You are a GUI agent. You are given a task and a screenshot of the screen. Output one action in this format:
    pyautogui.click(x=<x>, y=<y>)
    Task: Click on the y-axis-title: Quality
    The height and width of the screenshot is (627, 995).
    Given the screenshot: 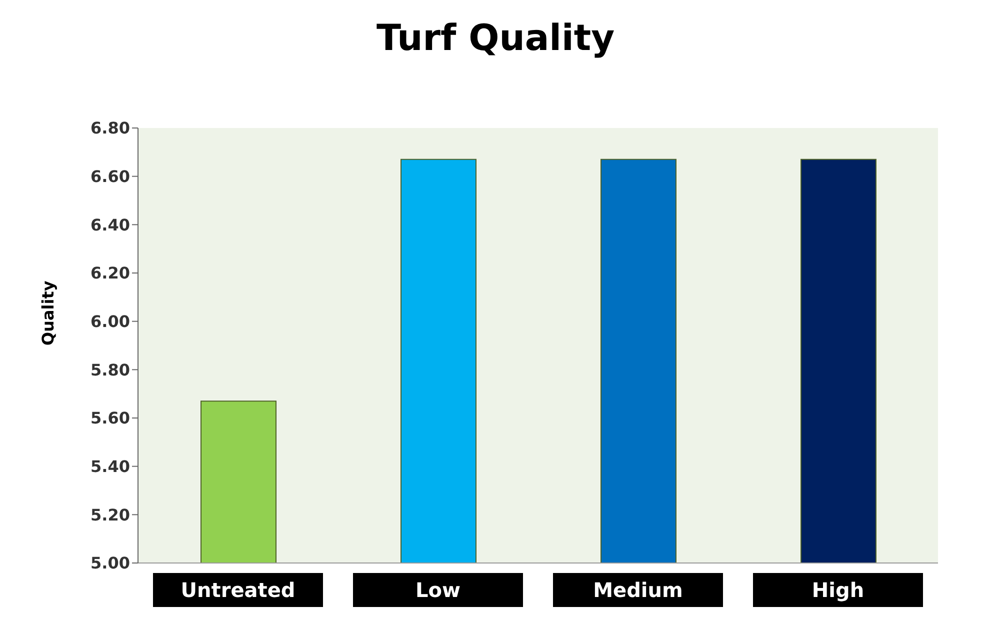 What is the action you would take?
    pyautogui.click(x=48, y=313)
    